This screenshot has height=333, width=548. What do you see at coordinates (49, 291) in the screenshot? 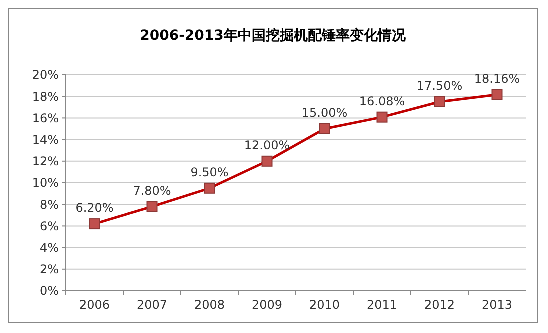
I see `y-tick-label: 0%` at bounding box center [49, 291].